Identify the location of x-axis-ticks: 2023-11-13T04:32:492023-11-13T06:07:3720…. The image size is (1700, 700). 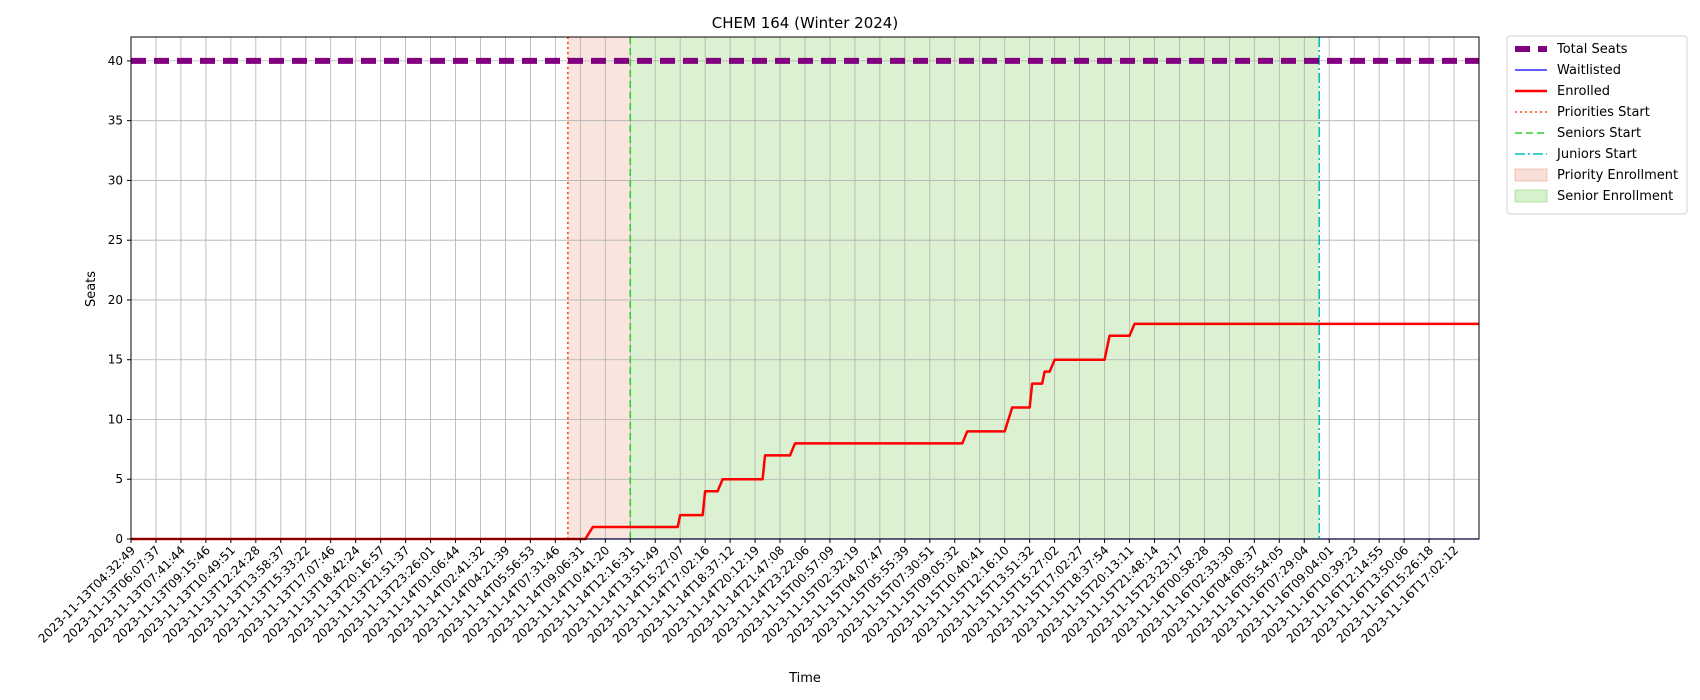
(748, 592).